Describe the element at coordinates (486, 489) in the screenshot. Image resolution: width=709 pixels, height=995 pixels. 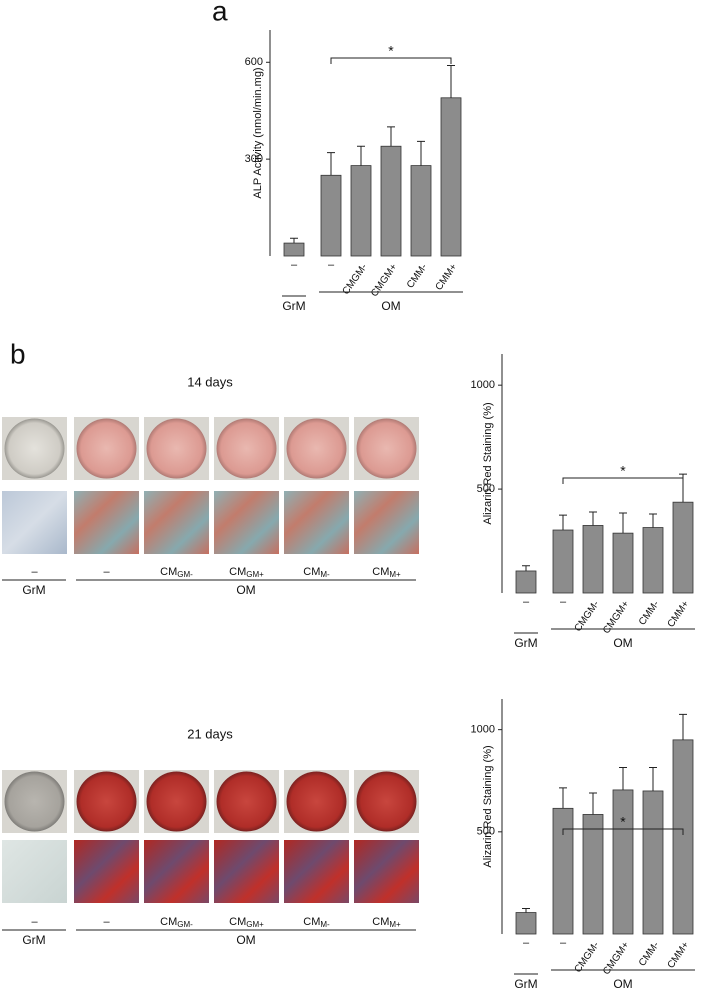
I see `y-tick-label: 500` at that location.